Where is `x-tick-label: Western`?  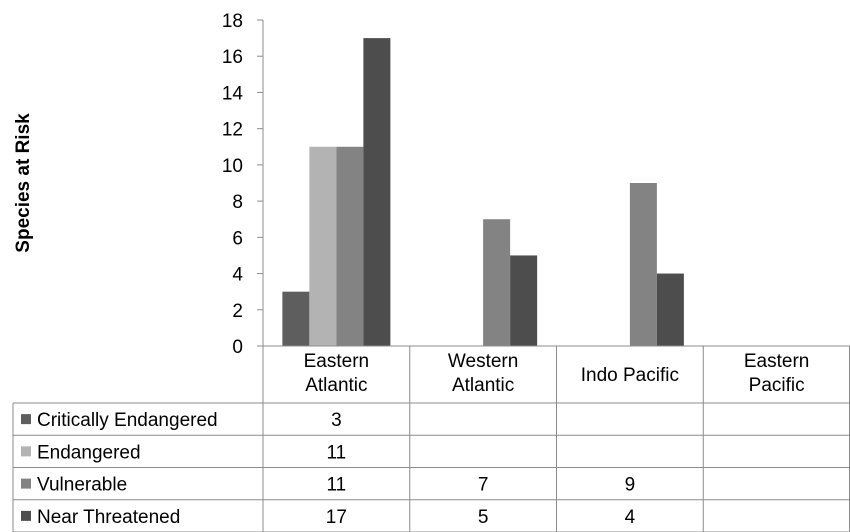 x-tick-label: Western is located at coordinates (483, 361).